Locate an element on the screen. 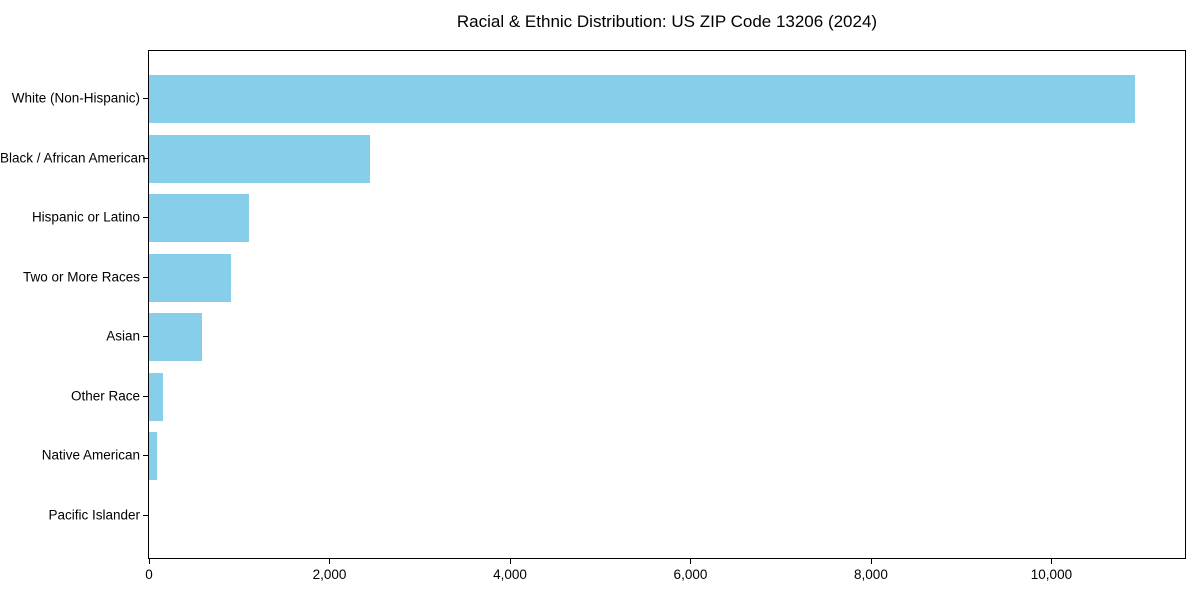  x-tick-label: 8,000 is located at coordinates (871, 574).